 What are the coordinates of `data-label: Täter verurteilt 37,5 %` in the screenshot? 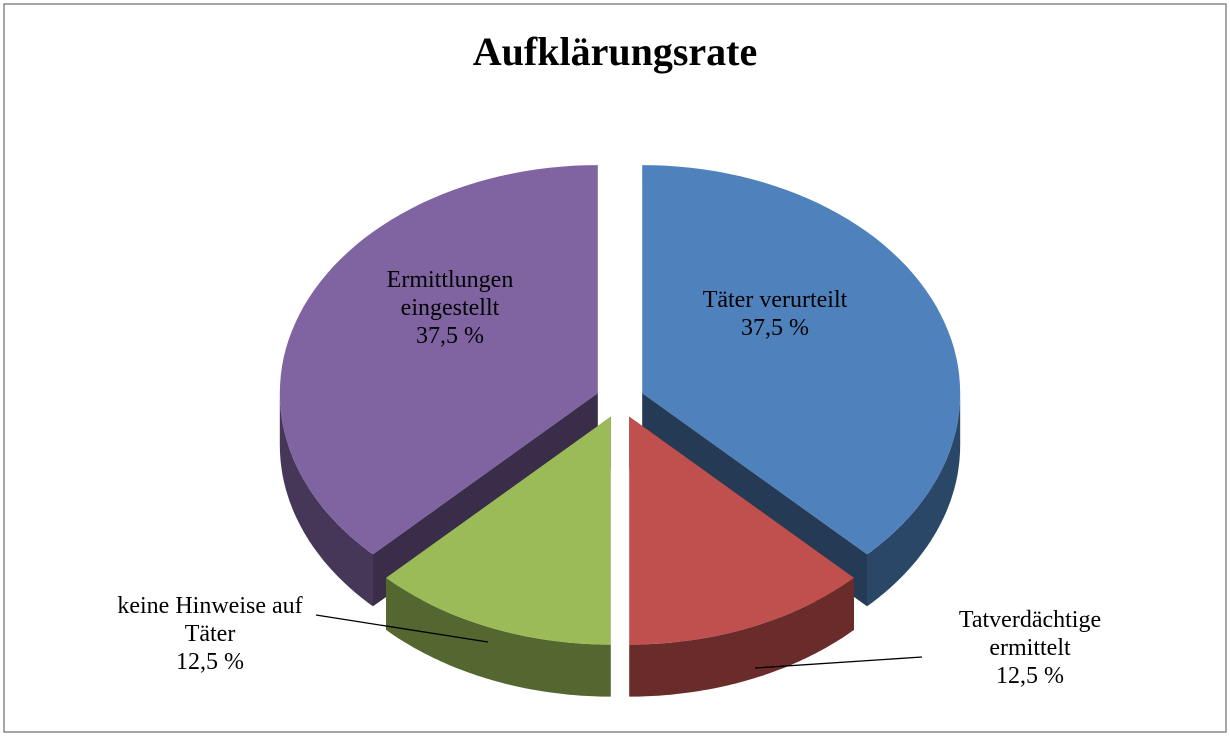 It's located at (775, 314).